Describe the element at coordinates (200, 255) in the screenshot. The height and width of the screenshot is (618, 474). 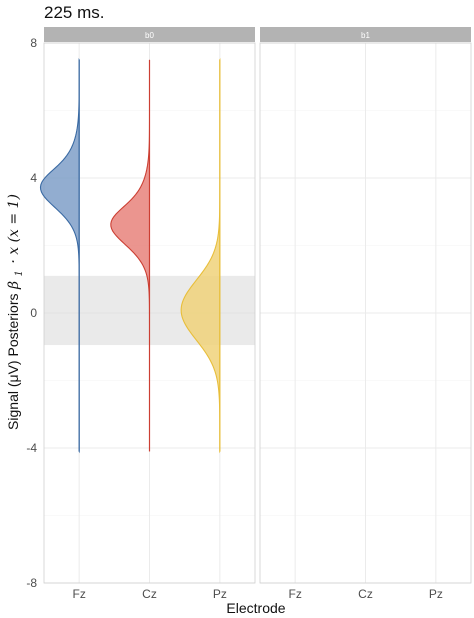
I see `violin-pz` at that location.